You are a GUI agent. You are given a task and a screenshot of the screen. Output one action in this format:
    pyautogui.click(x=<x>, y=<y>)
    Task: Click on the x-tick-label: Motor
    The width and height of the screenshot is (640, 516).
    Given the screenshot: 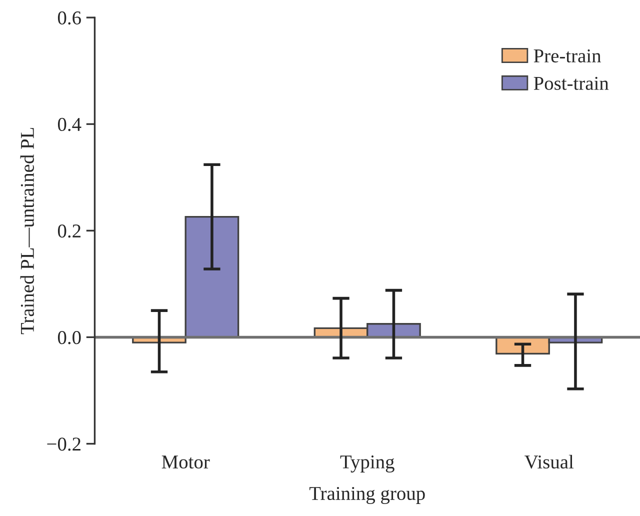 What is the action you would take?
    pyautogui.click(x=186, y=462)
    